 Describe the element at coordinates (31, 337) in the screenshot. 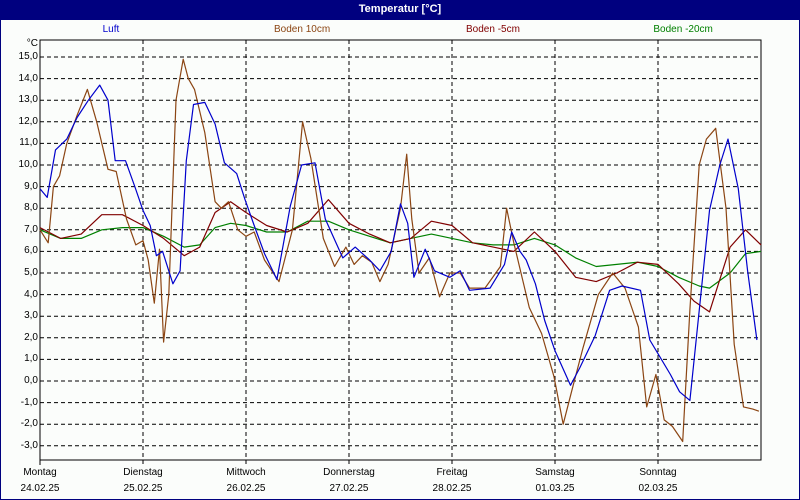

I see `y-tick-label: 2,0` at that location.